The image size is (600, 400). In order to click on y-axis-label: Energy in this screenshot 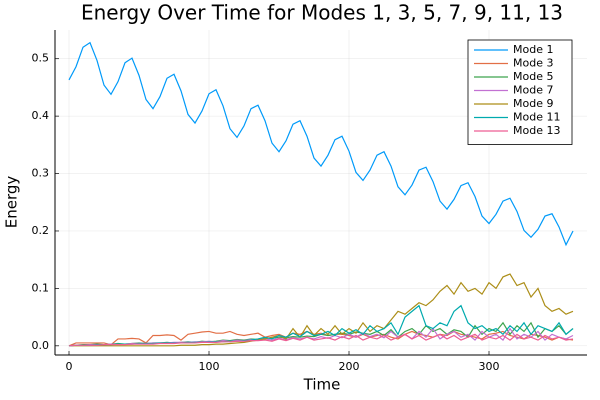, I will do `click(12, 202)`.